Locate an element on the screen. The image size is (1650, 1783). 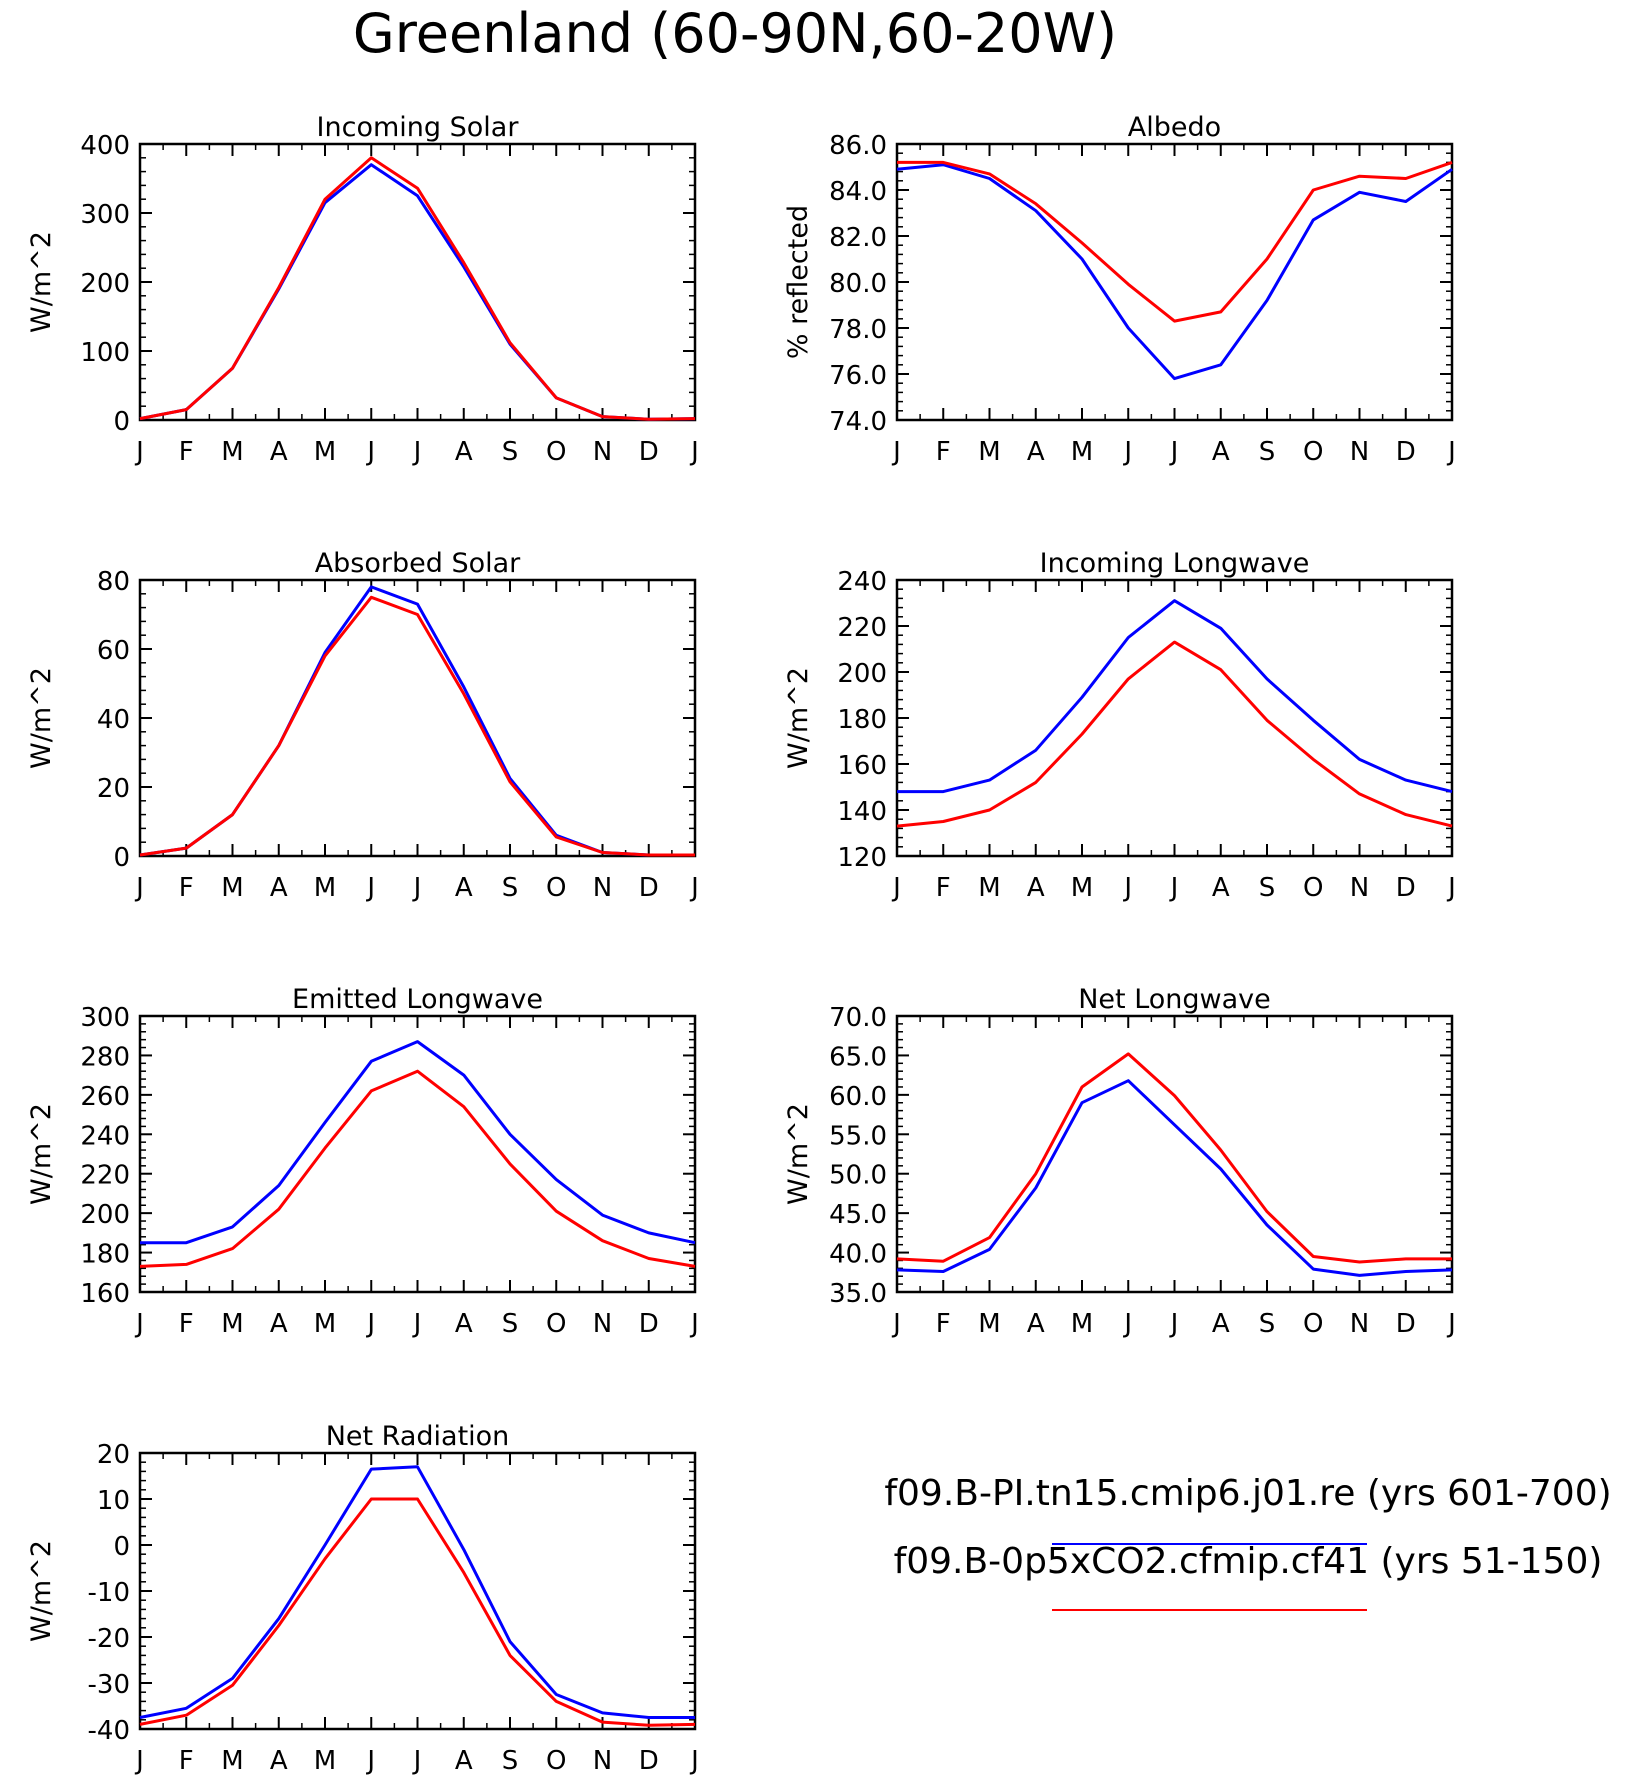
y-tick-label: 50.0 is located at coordinates (858, 1176).